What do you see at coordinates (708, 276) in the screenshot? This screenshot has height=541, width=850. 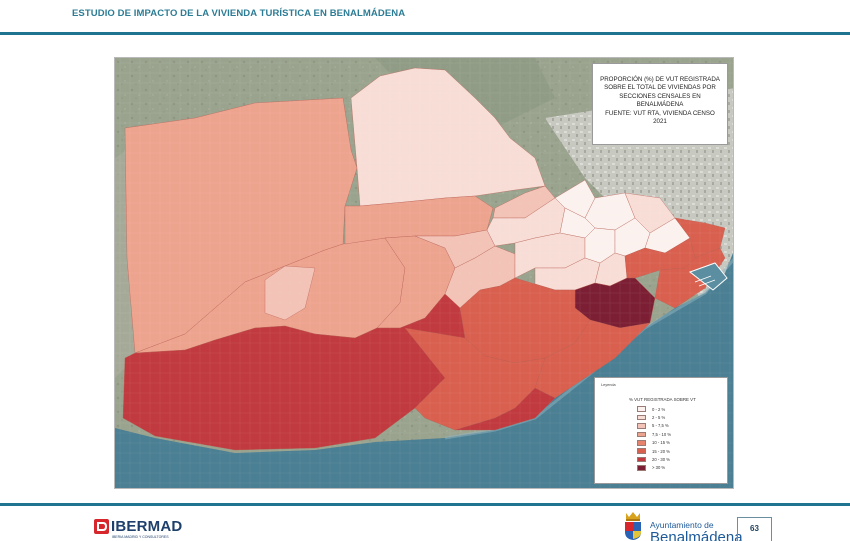 I see `marina` at bounding box center [708, 276].